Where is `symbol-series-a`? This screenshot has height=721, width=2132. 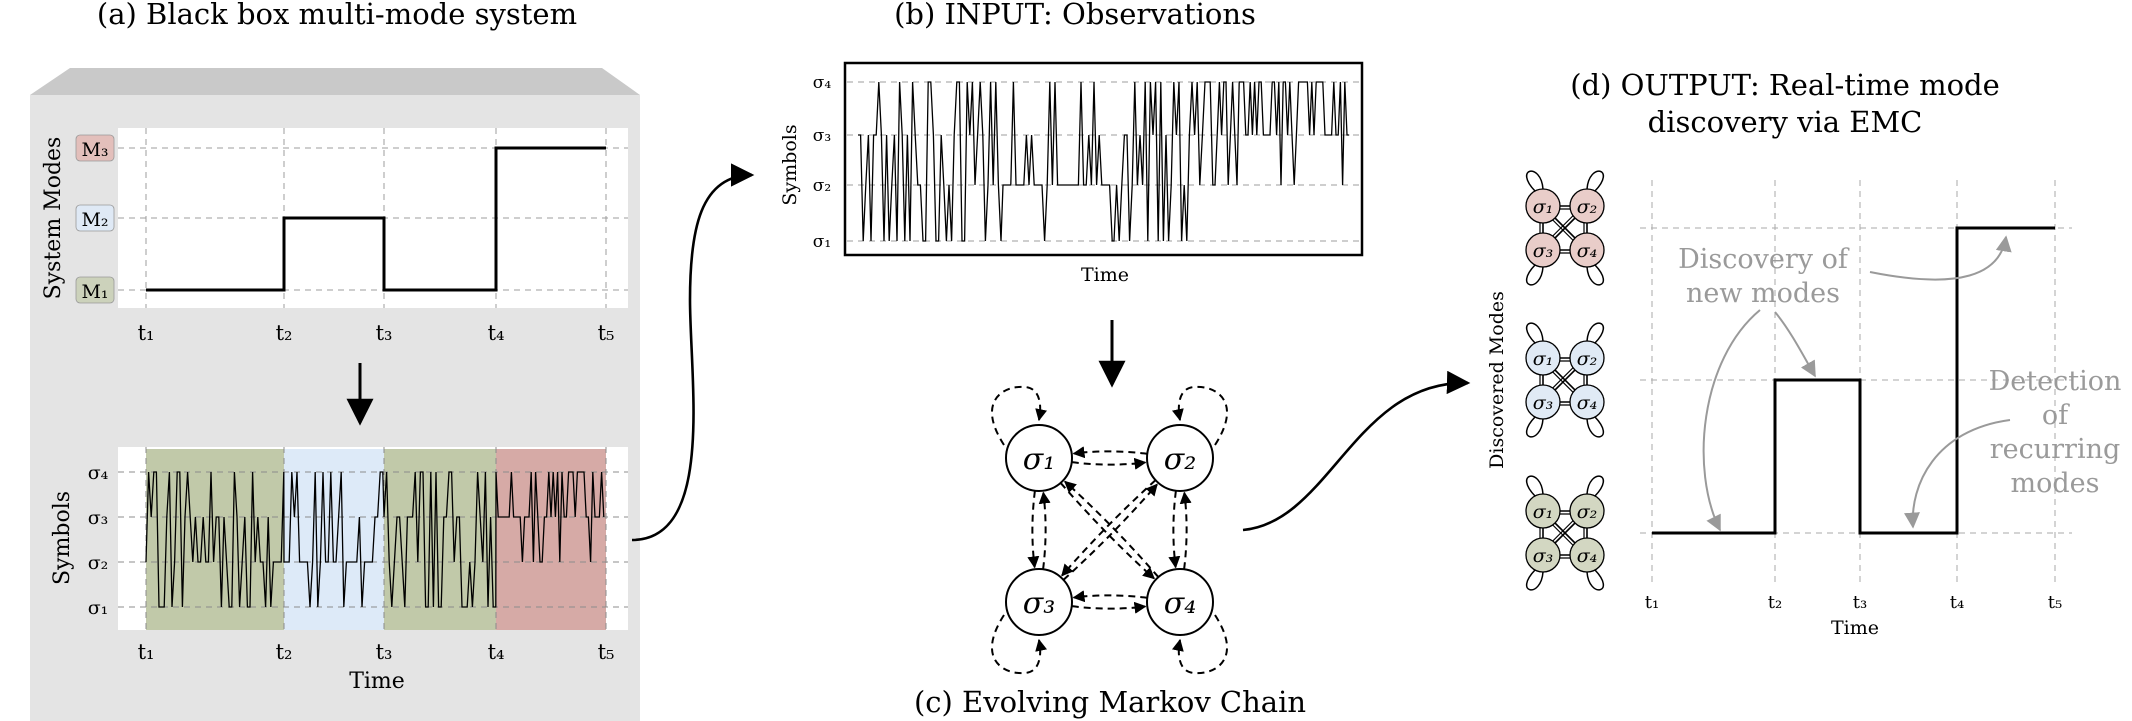 symbol-series-a is located at coordinates (375, 539).